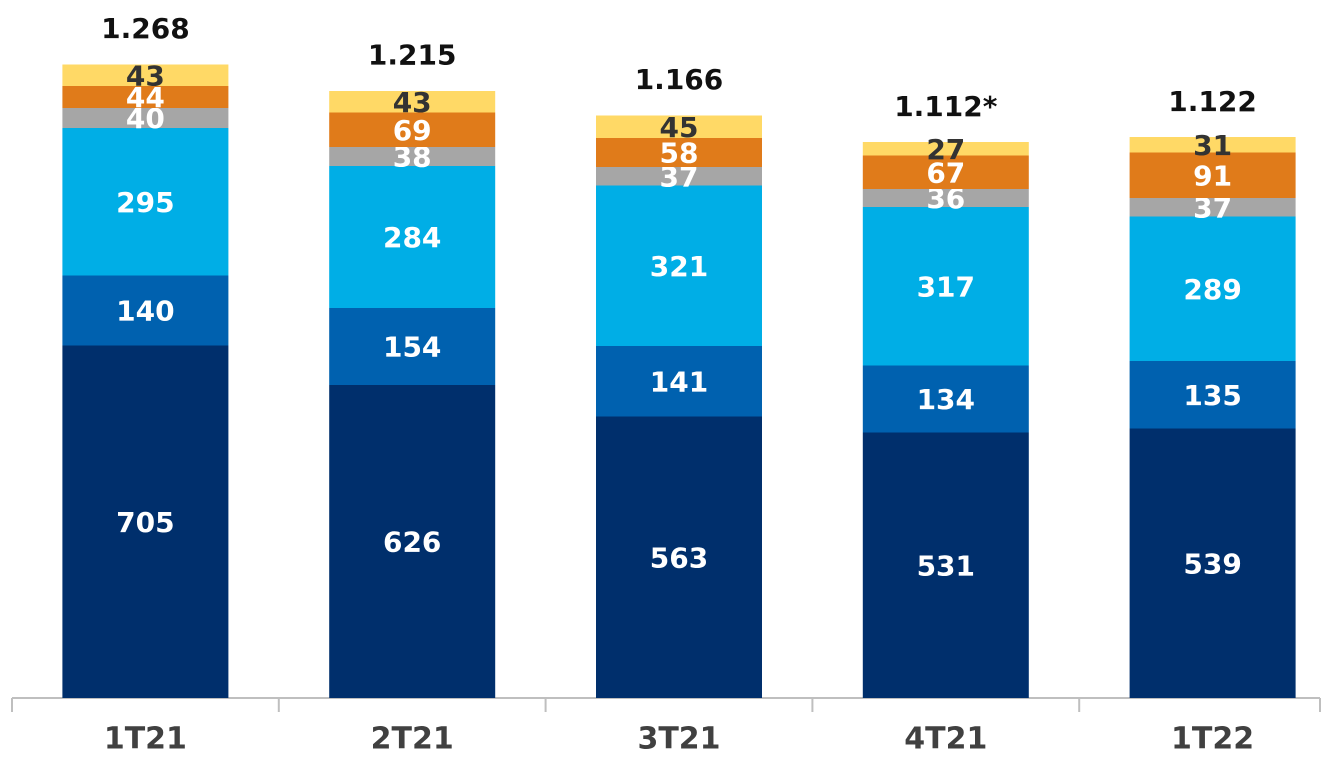  I want to click on total-label: 1.112*, so click(946, 106).